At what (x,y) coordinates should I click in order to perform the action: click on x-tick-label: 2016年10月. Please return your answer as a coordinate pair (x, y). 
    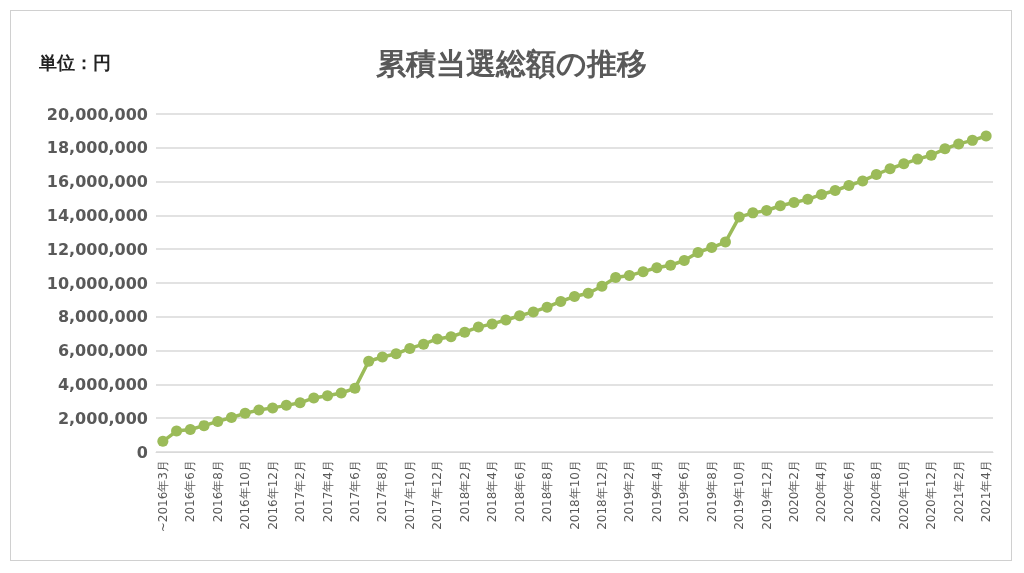
    Looking at the image, I should click on (245, 495).